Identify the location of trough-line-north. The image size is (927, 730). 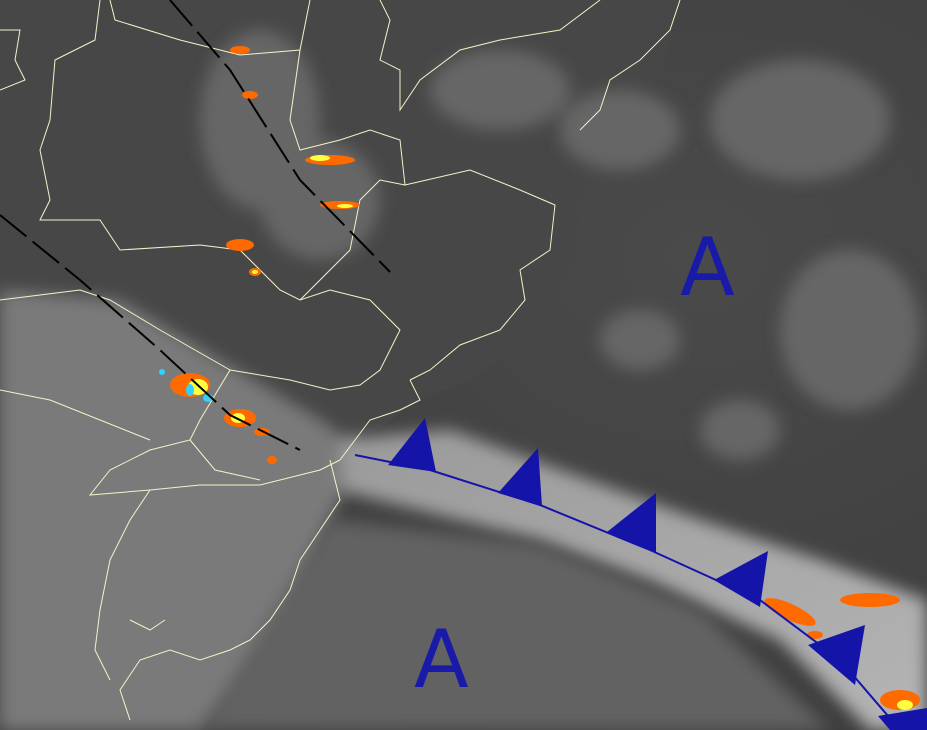
(280, 136).